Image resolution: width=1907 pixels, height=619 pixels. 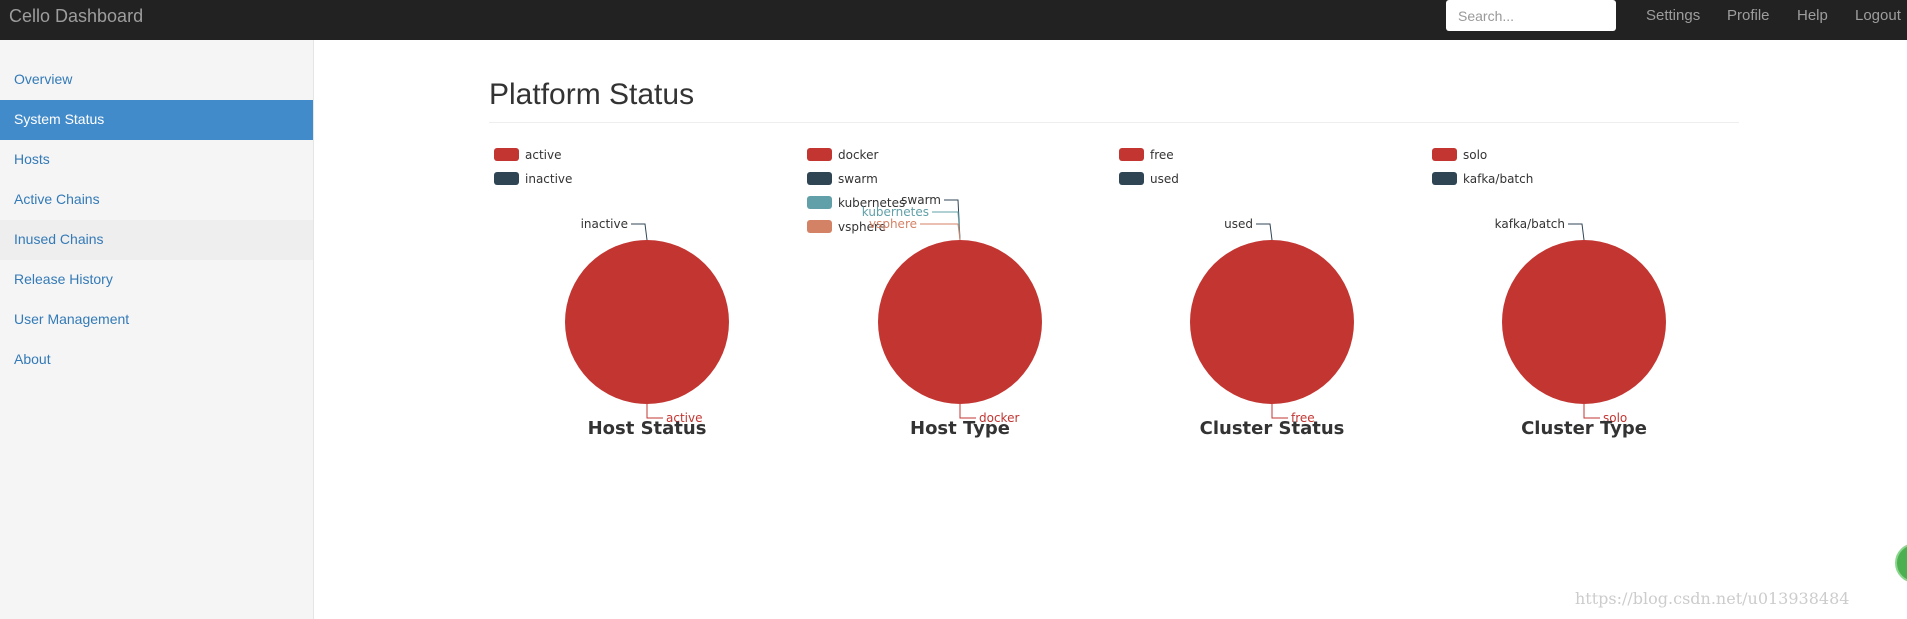 I want to click on page-title: Platform Status, so click(x=592, y=94).